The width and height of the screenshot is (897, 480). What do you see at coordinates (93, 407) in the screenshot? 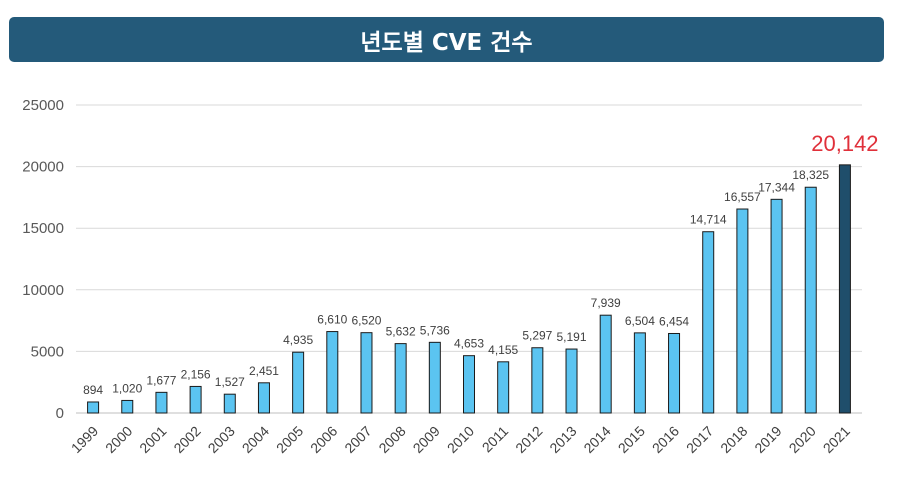
I see `bar-1999` at bounding box center [93, 407].